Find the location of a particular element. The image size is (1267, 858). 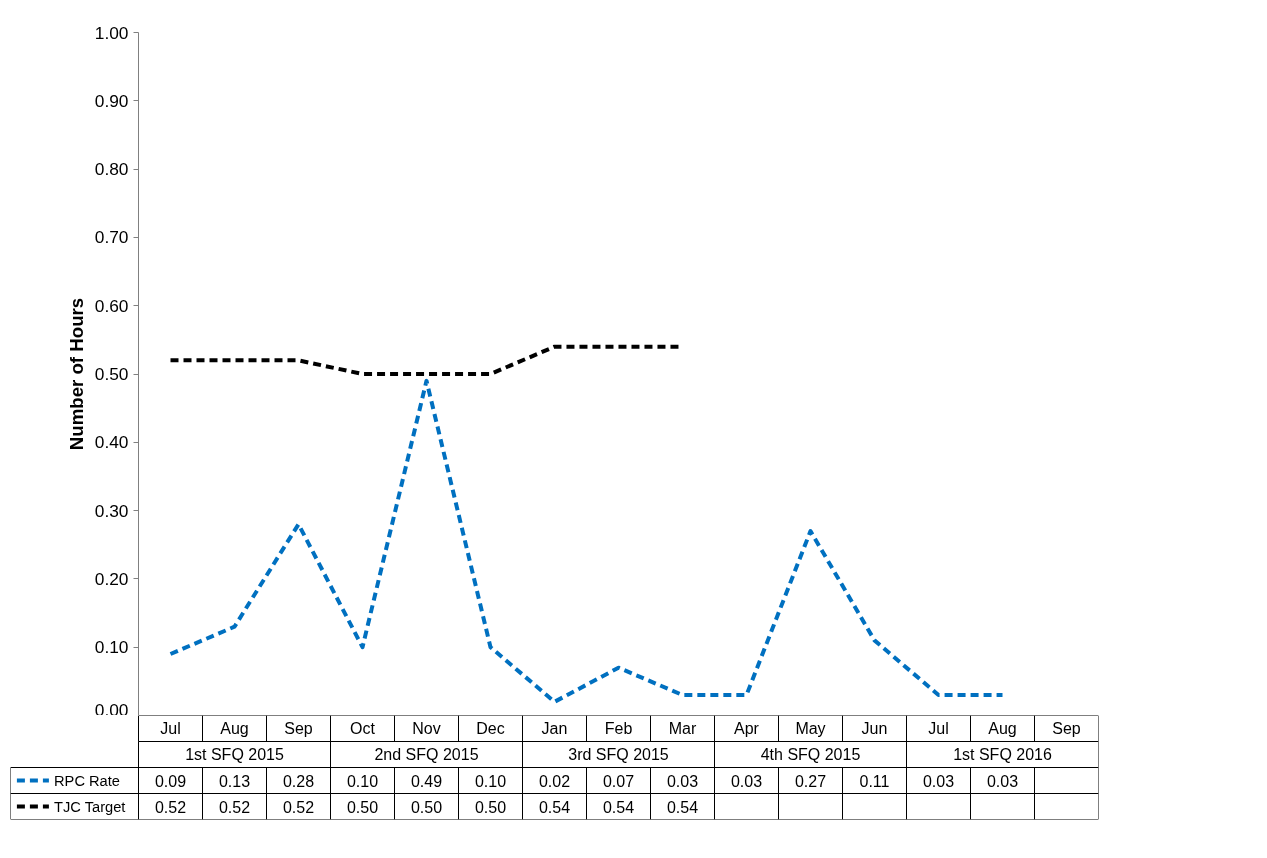

x-tick-label: Mar is located at coordinates (682, 728).